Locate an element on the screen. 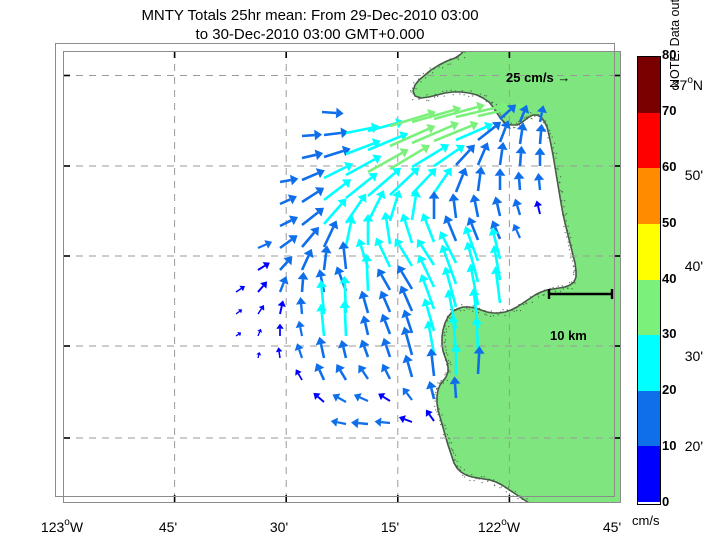 The height and width of the screenshot is (548, 703). x-tick-label-0: 123oW is located at coordinates (62, 526).